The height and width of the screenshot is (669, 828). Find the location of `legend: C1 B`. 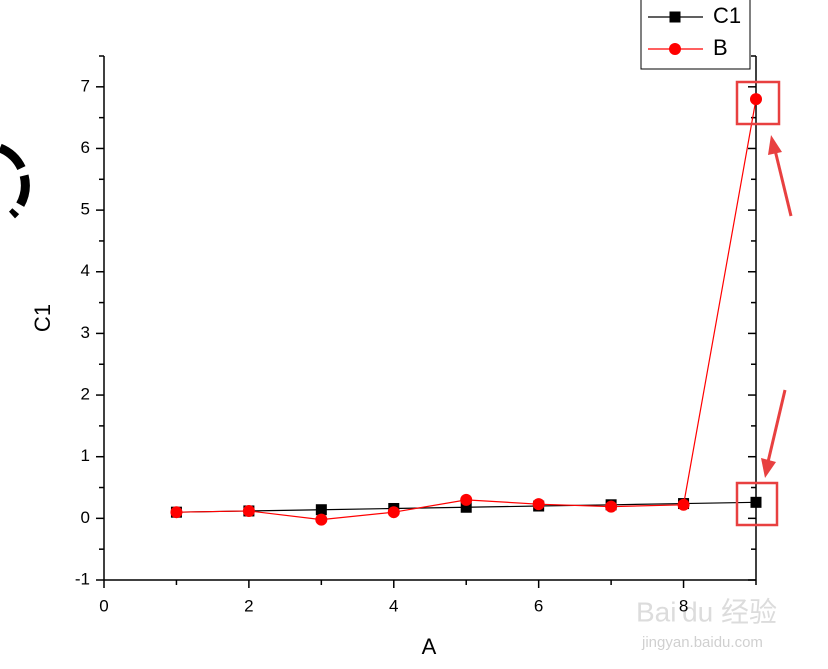

legend: C1 B is located at coordinates (695, 35).